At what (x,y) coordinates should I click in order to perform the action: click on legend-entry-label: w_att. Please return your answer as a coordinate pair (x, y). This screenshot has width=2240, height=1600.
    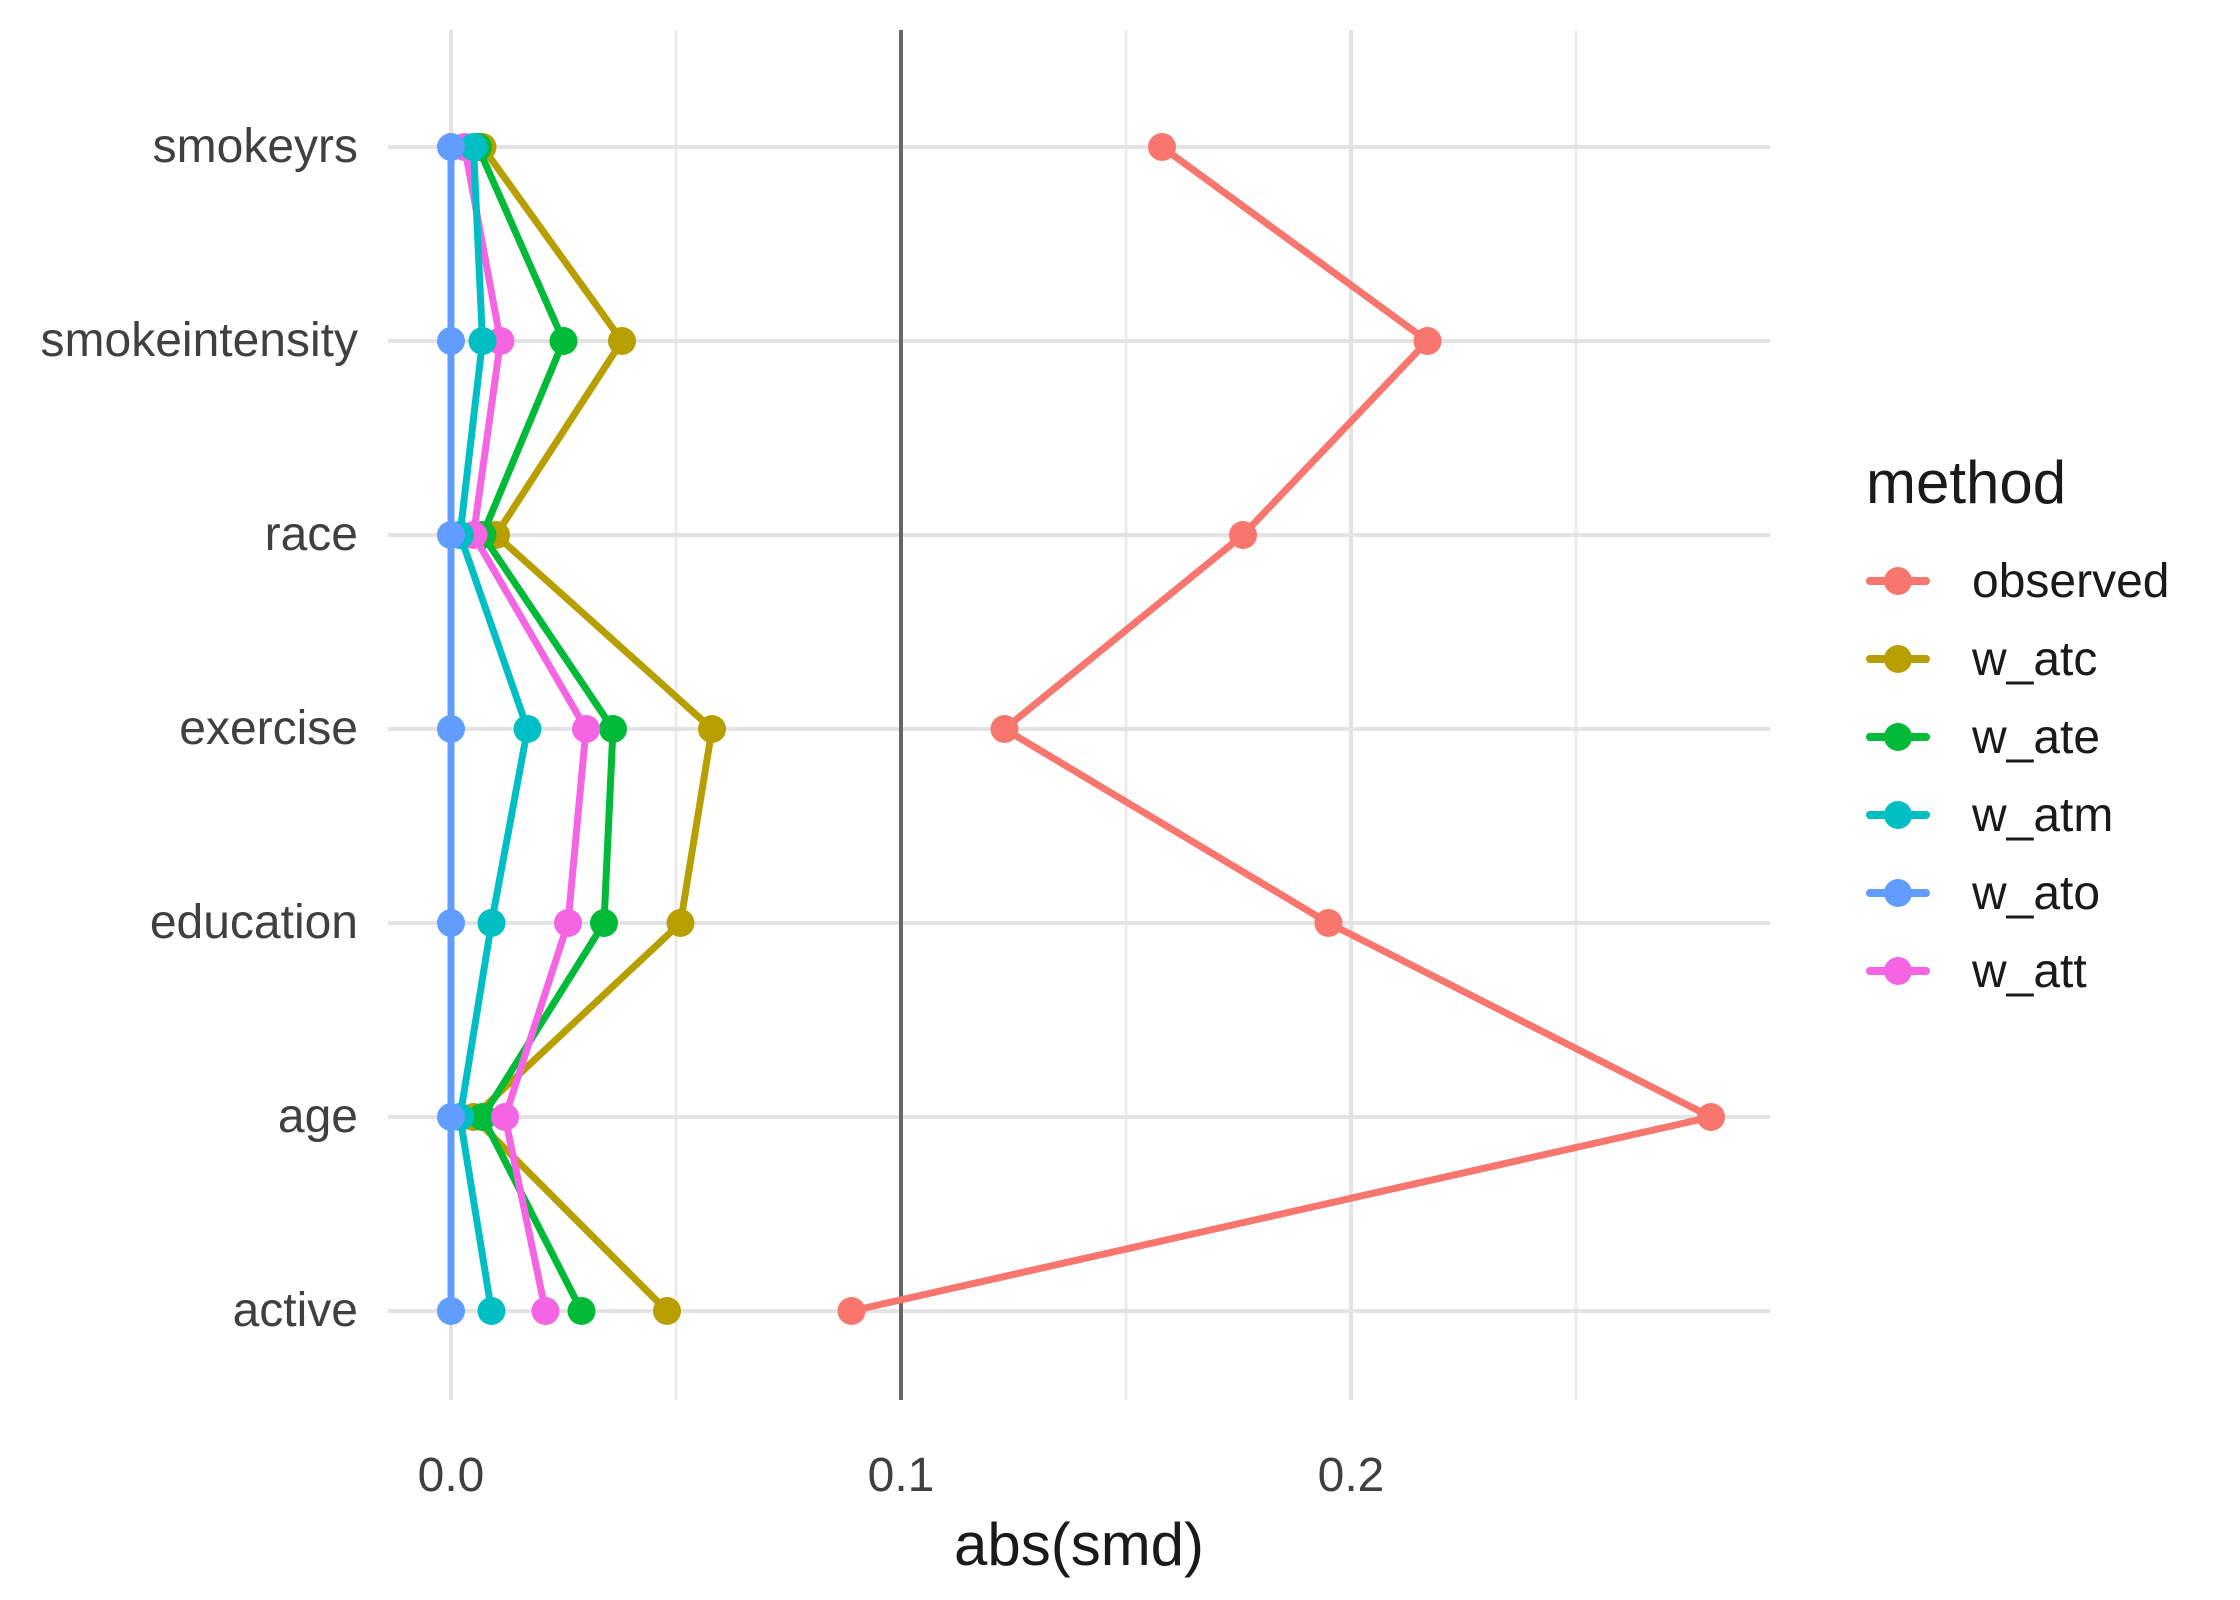
    Looking at the image, I should click on (2029, 971).